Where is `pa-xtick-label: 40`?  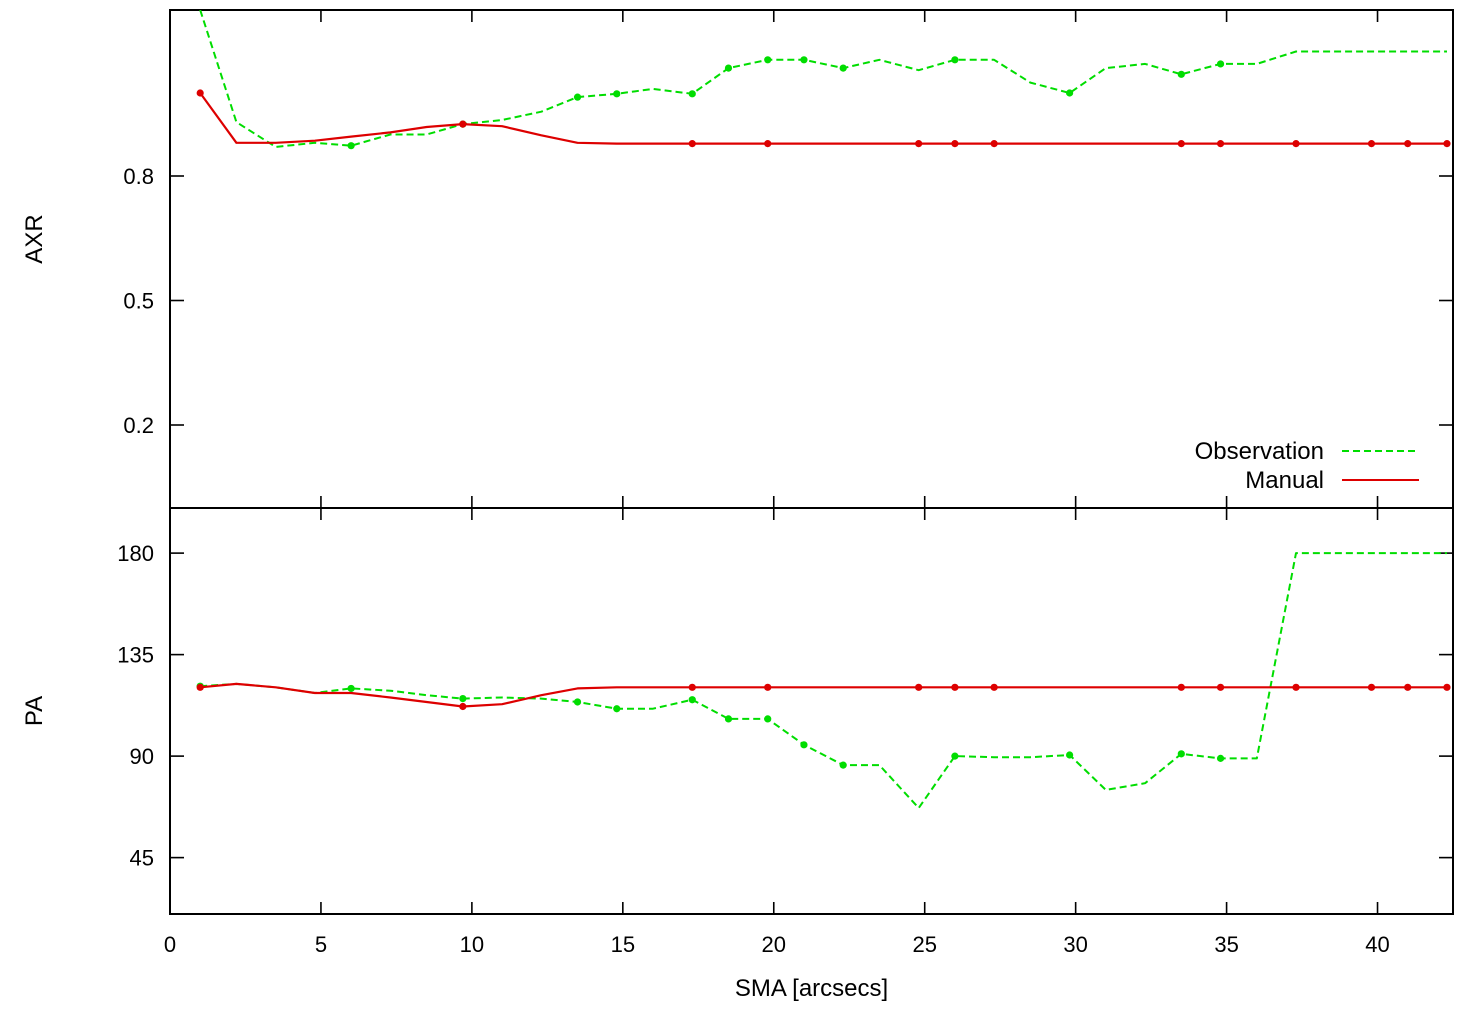
pa-xtick-label: 40 is located at coordinates (1377, 944).